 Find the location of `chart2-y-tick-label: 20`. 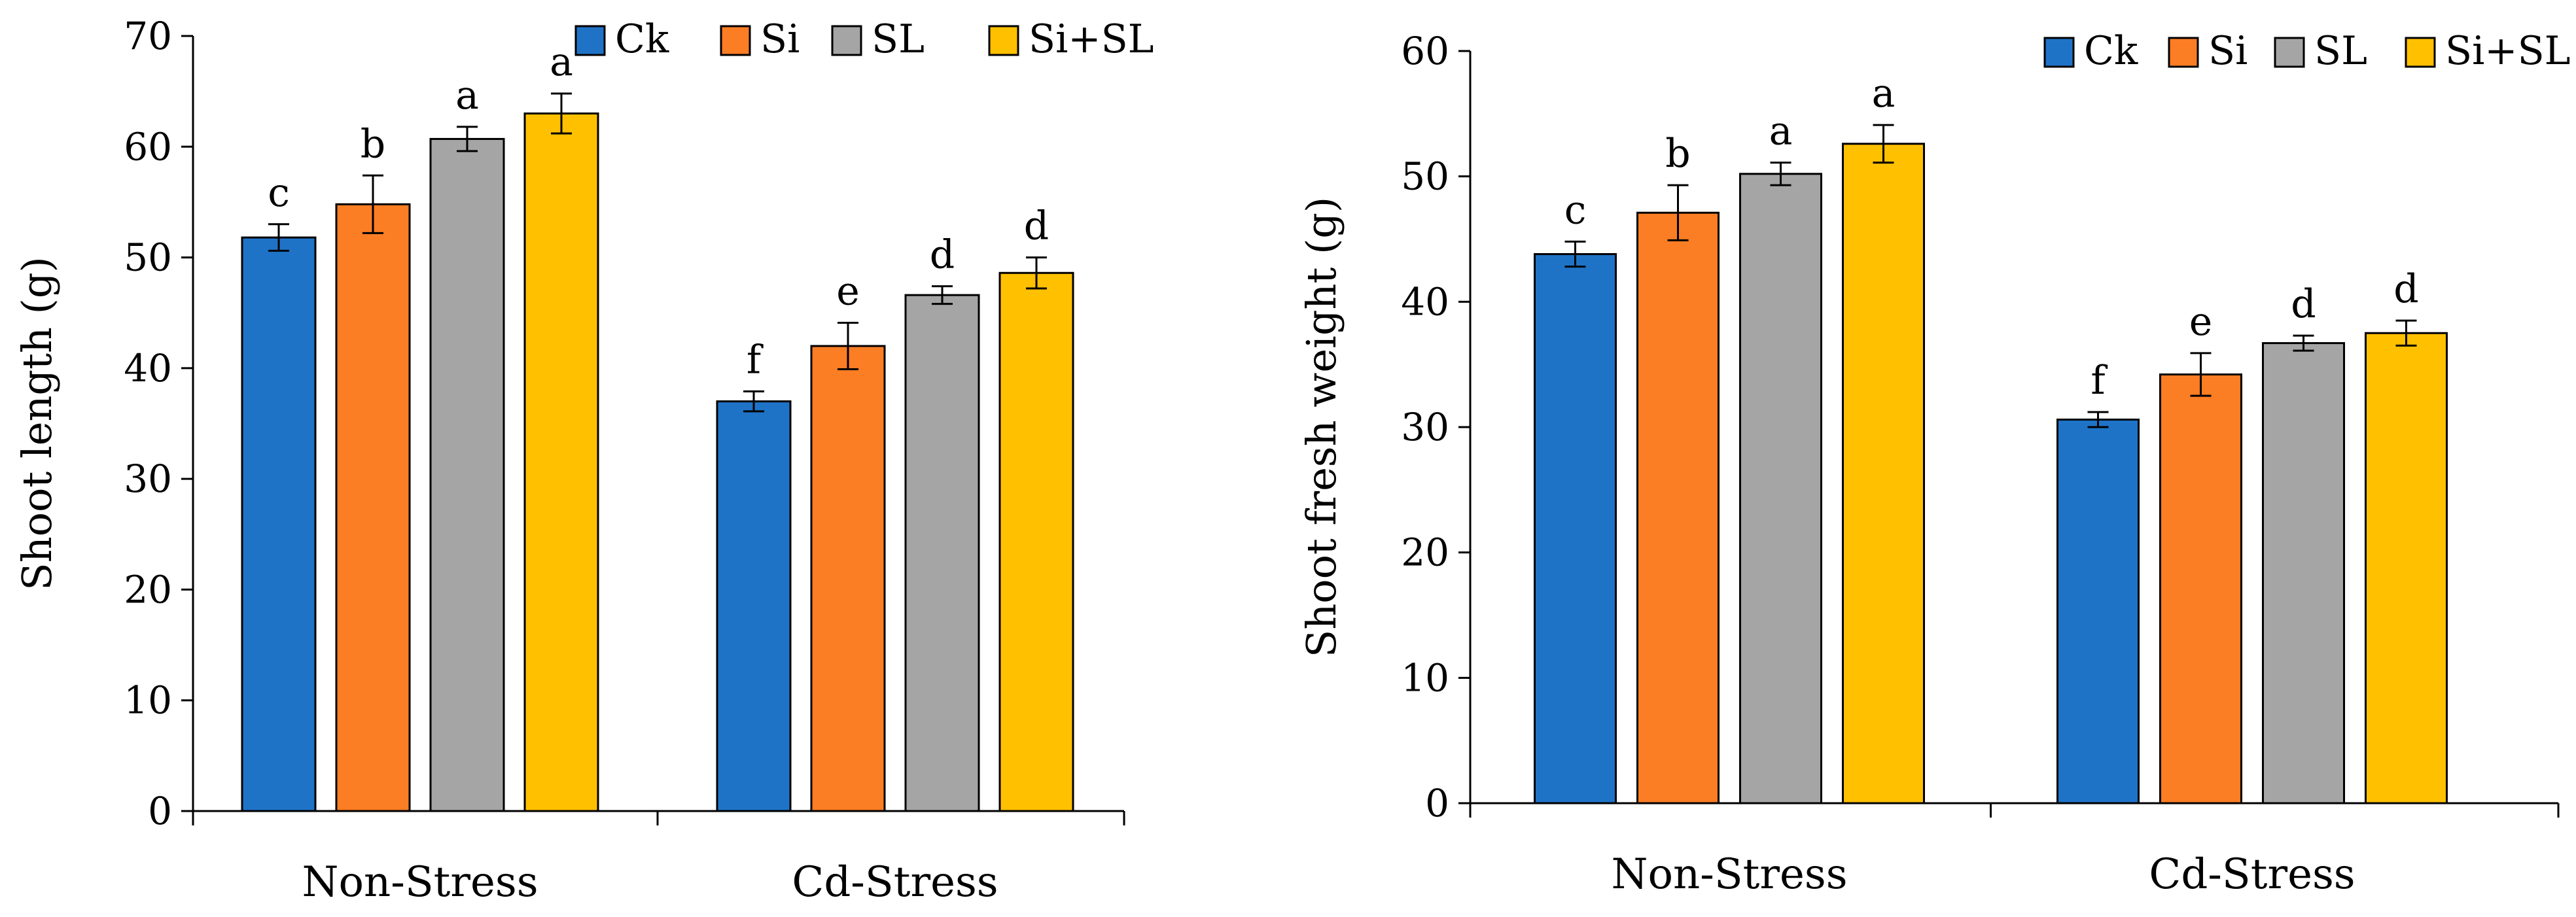

chart2-y-tick-label: 20 is located at coordinates (1425, 552).